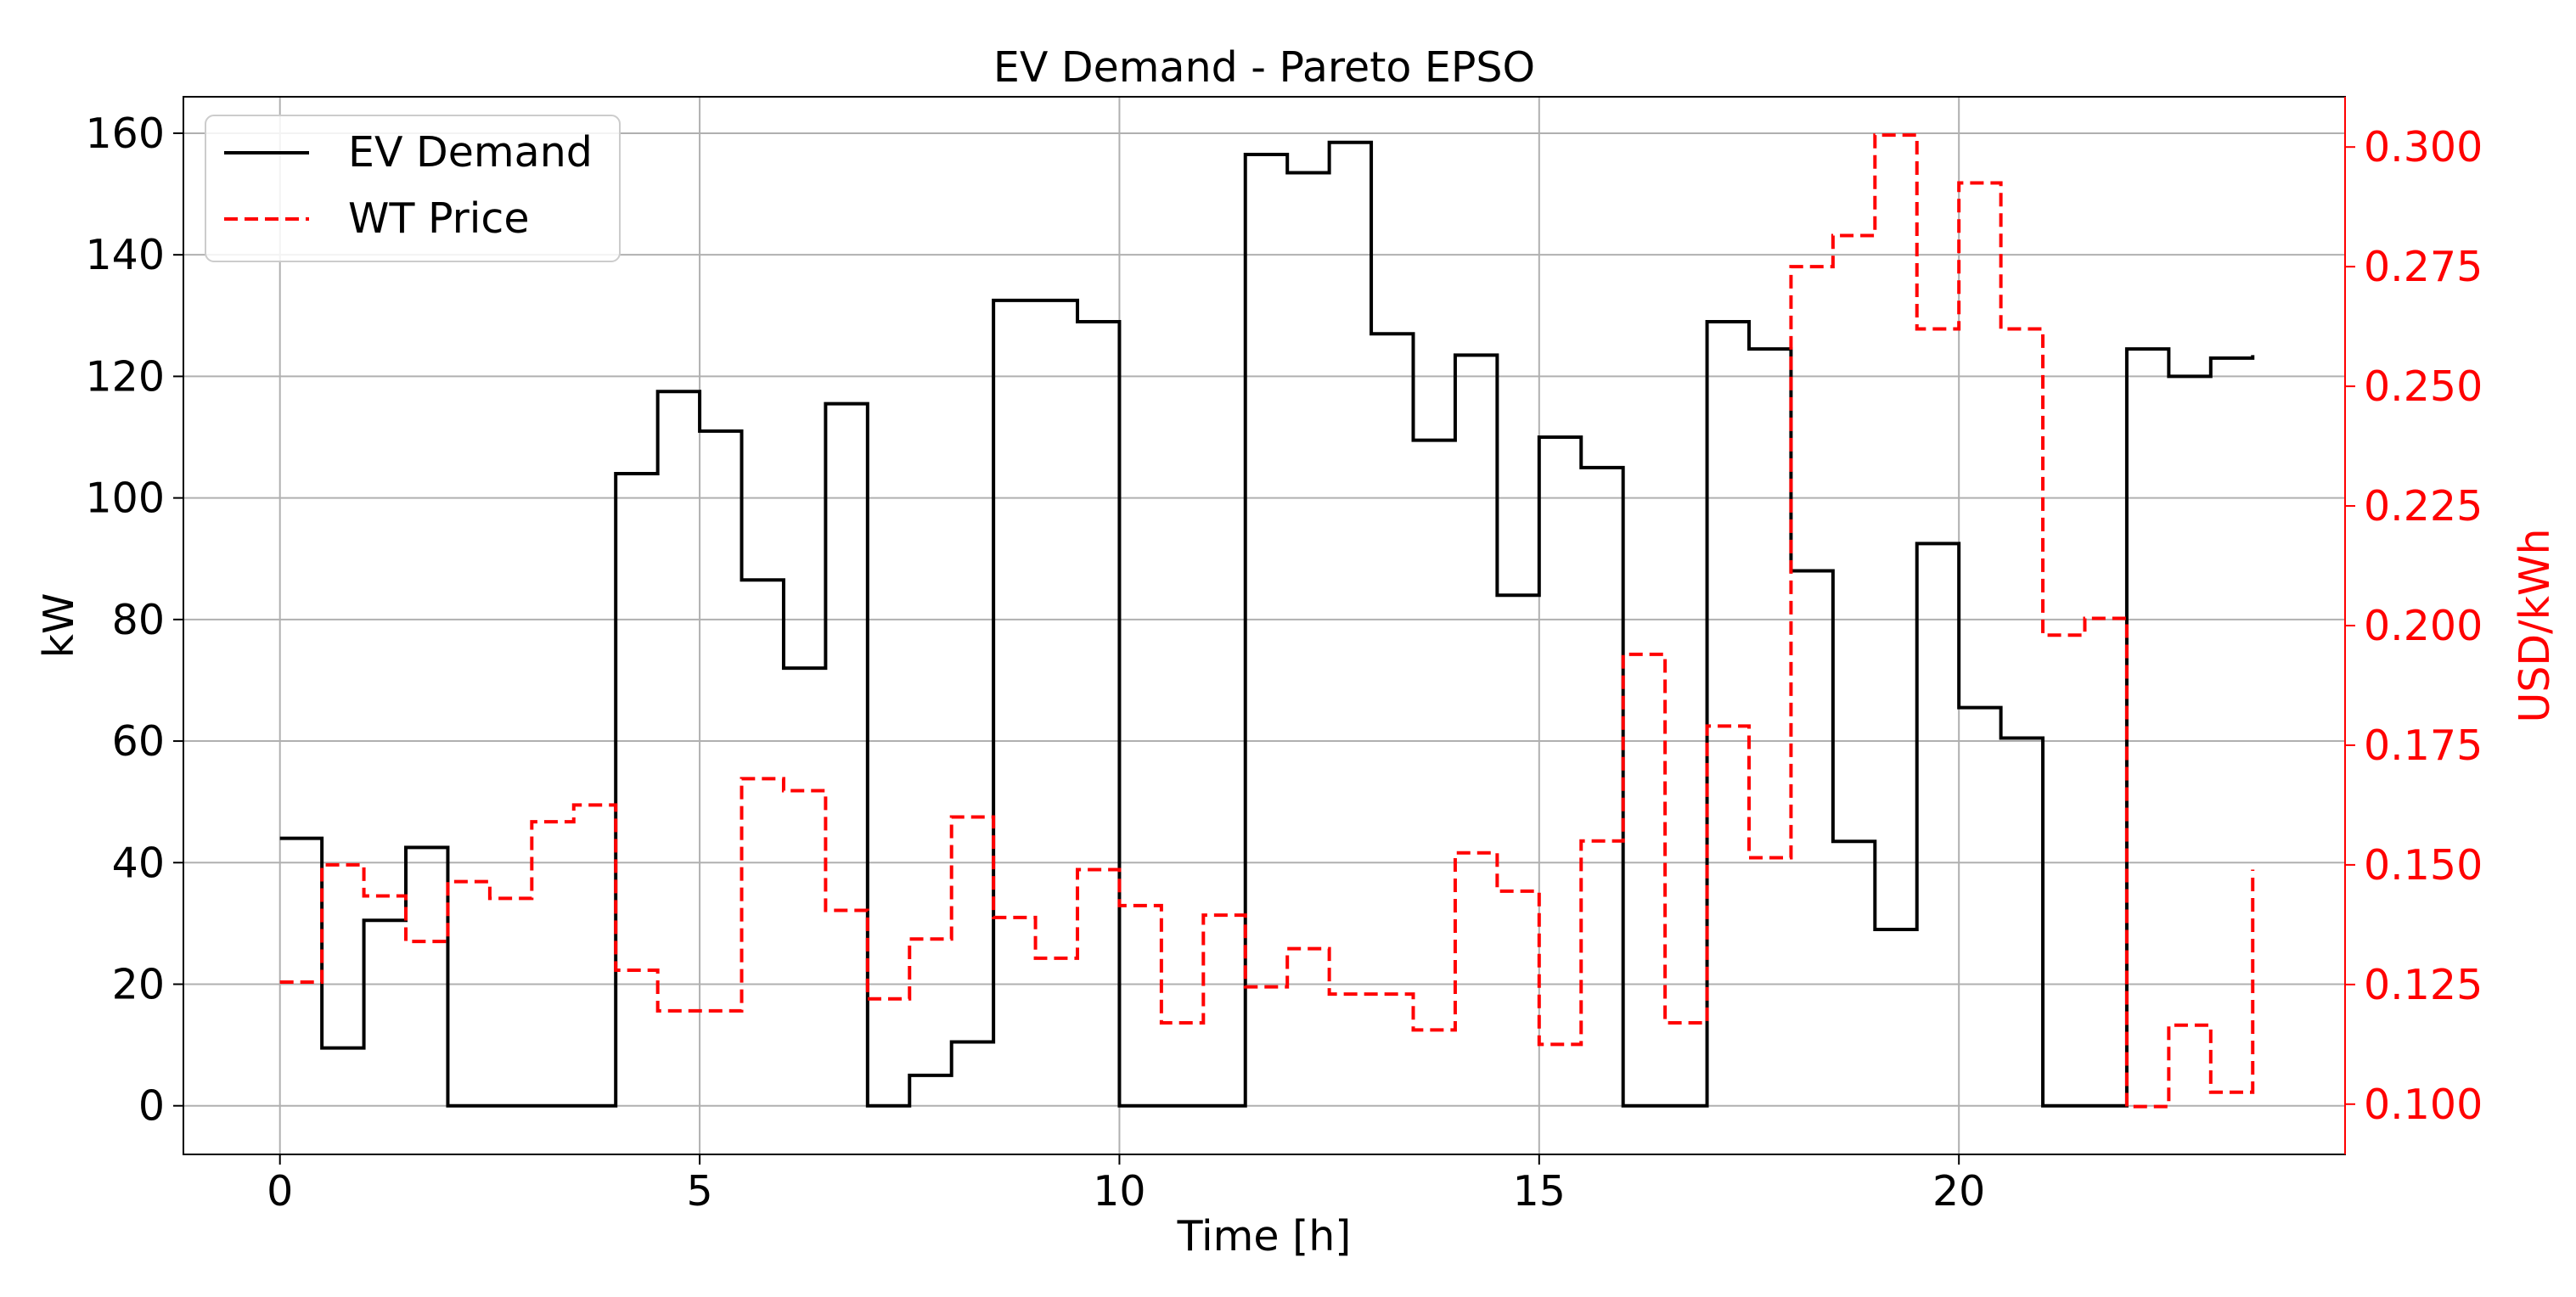 This screenshot has height=1297, width=2576. Describe the element at coordinates (138, 620) in the screenshot. I see `y-tick-label-80: 80` at that location.